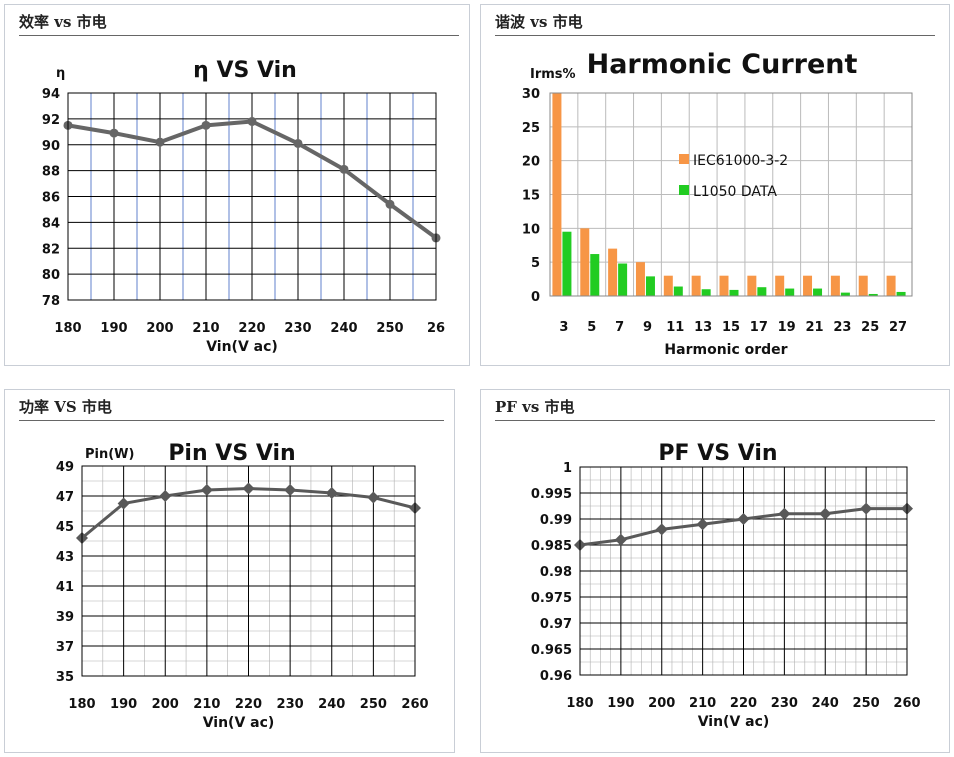 The image size is (954, 757). I want to click on x-tick-label: 3, so click(563, 327).